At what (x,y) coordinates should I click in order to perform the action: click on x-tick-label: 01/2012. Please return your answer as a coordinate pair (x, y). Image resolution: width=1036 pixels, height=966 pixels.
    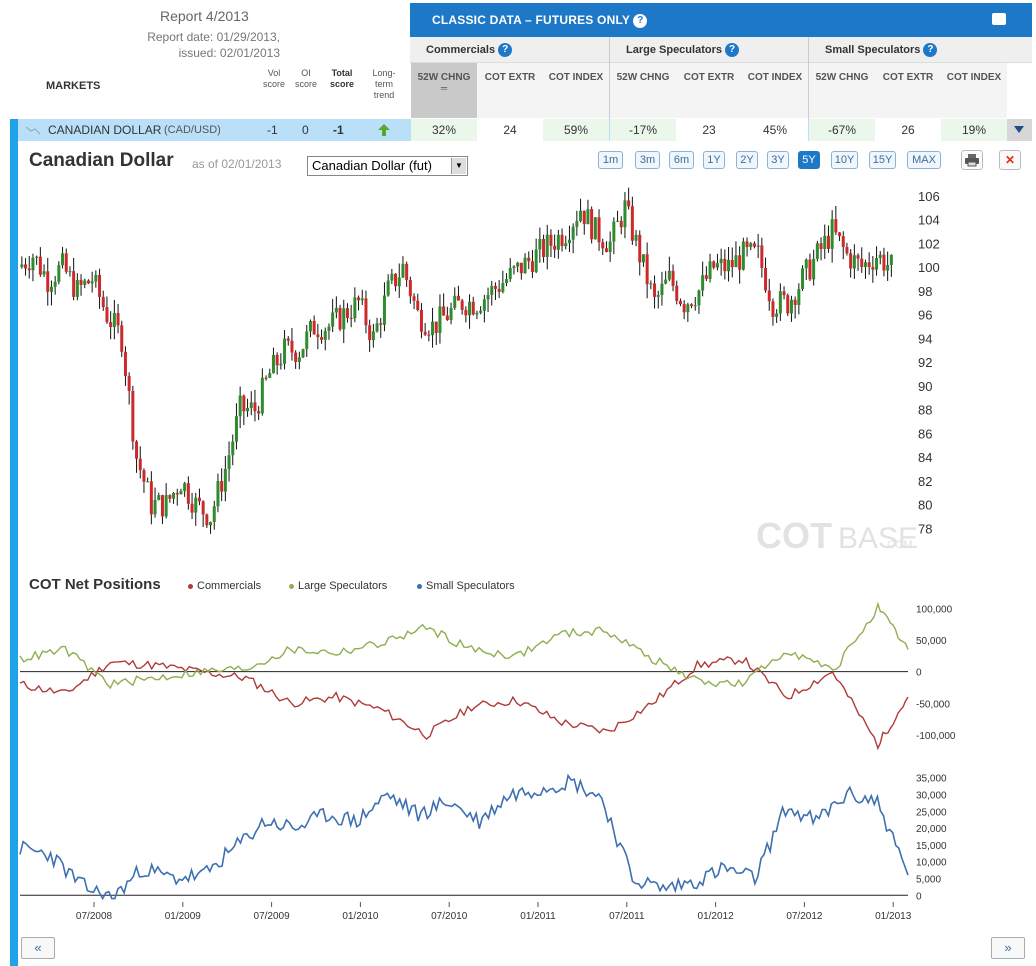
    Looking at the image, I should click on (716, 916).